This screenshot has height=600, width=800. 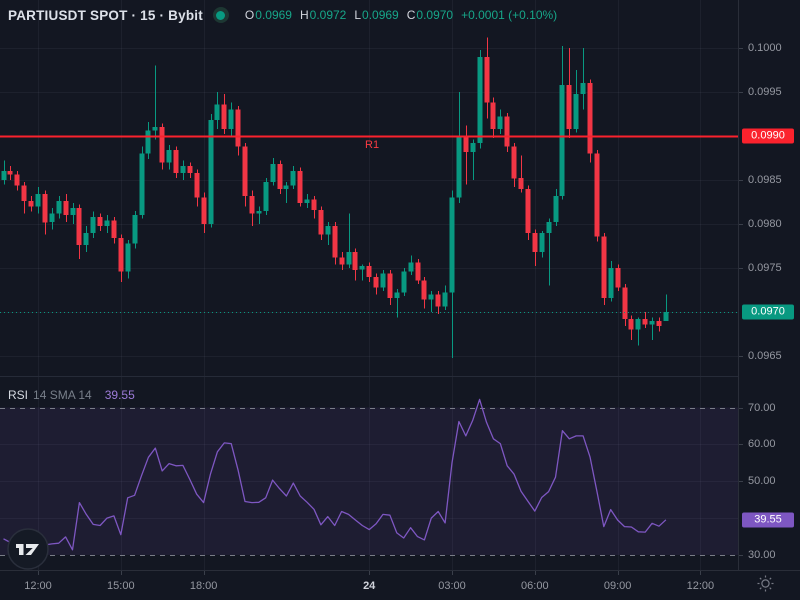 I want to click on sun-icon, so click(x=765, y=583).